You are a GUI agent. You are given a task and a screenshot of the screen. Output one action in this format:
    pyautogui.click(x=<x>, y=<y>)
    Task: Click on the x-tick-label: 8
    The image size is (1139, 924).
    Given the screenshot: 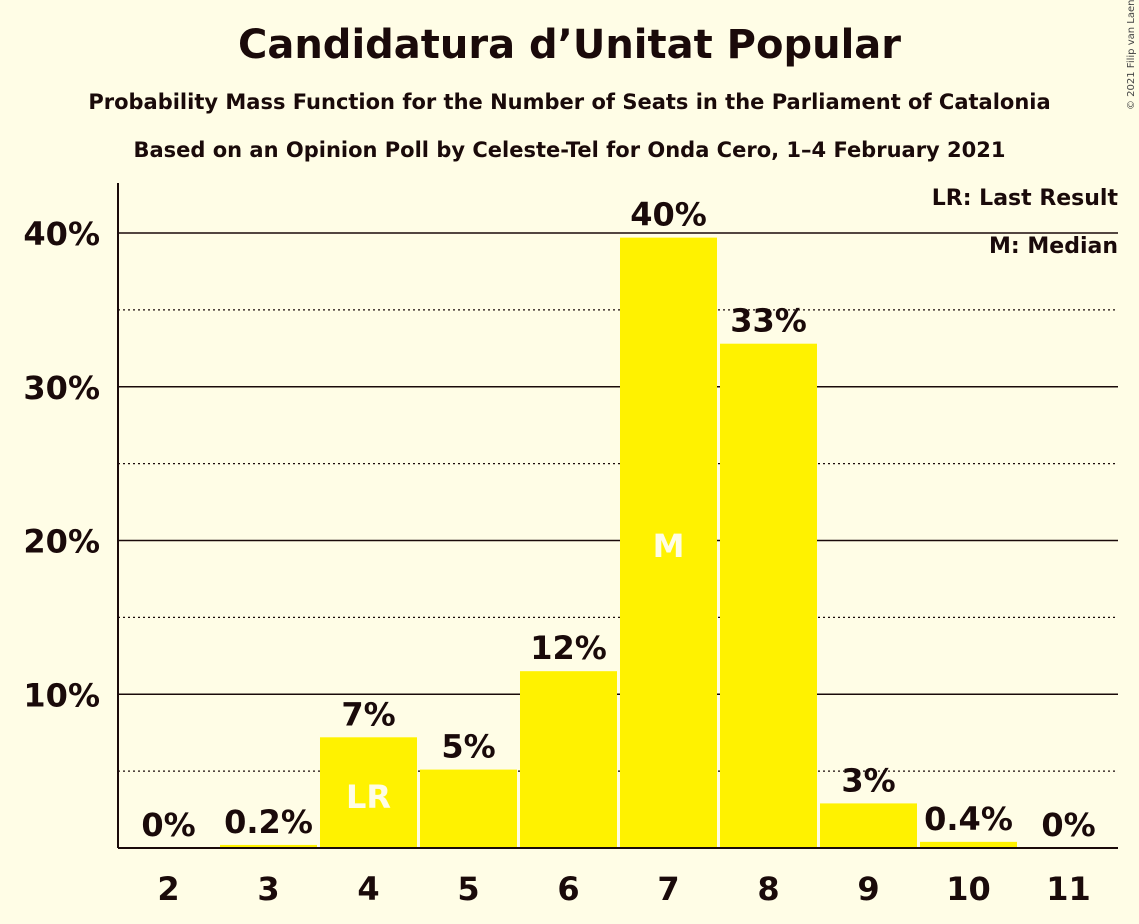 What is the action you would take?
    pyautogui.click(x=768, y=889)
    